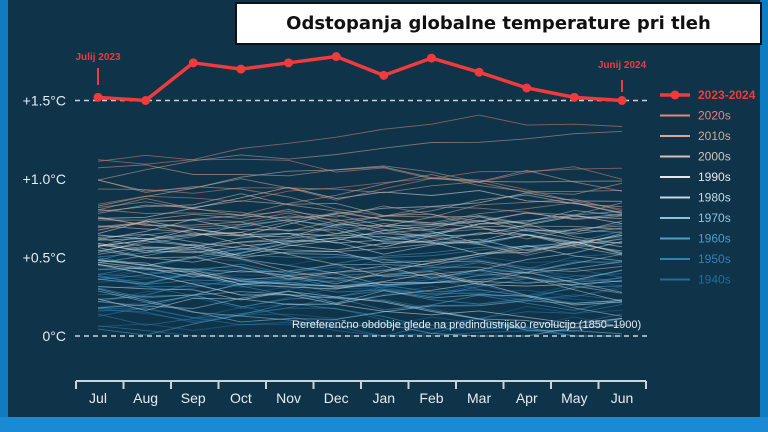  I want to click on x-tick-label: Aug, so click(145, 398).